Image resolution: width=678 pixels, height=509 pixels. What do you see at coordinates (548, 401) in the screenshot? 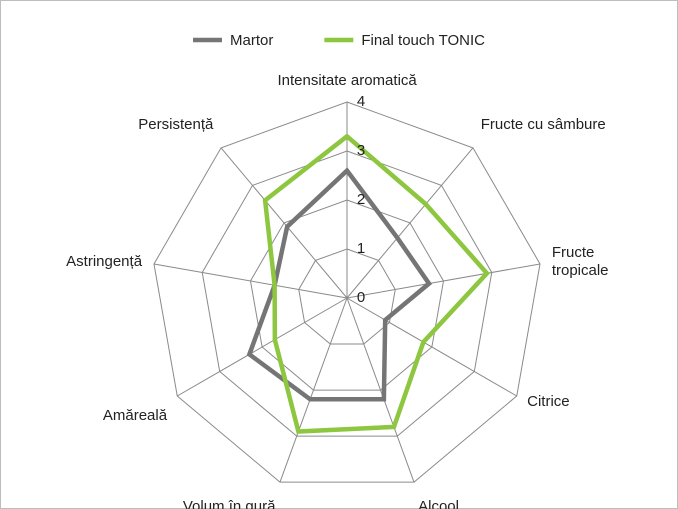
I see `category-label: Citrice` at bounding box center [548, 401].